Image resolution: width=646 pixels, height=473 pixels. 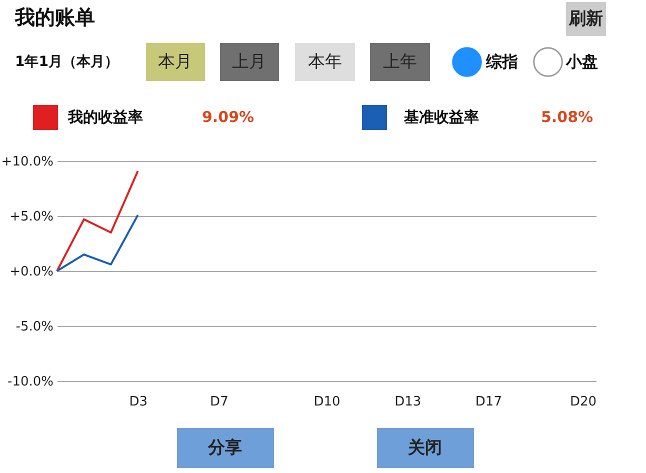 I want to click on text: 1年1月（本月）, so click(x=66, y=62).